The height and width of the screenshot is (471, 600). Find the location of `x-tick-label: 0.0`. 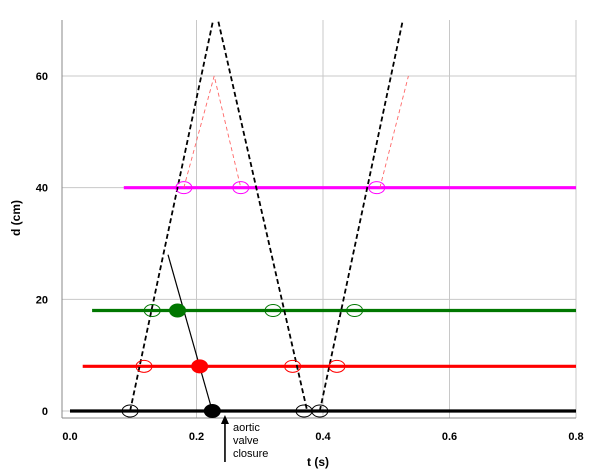

x-tick-label: 0.0 is located at coordinates (69, 437).